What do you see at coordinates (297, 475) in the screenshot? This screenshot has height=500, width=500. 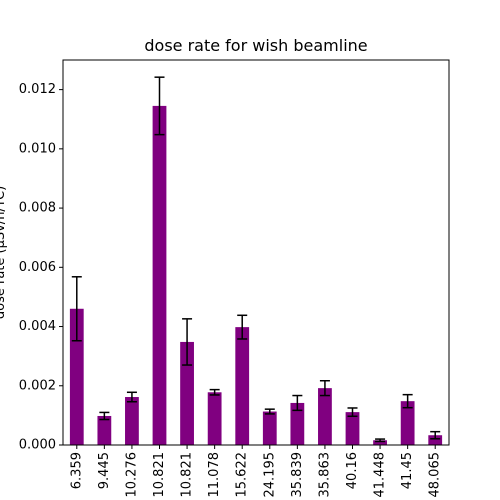 I see `x-tick-label-8: 35.839` at bounding box center [297, 475].